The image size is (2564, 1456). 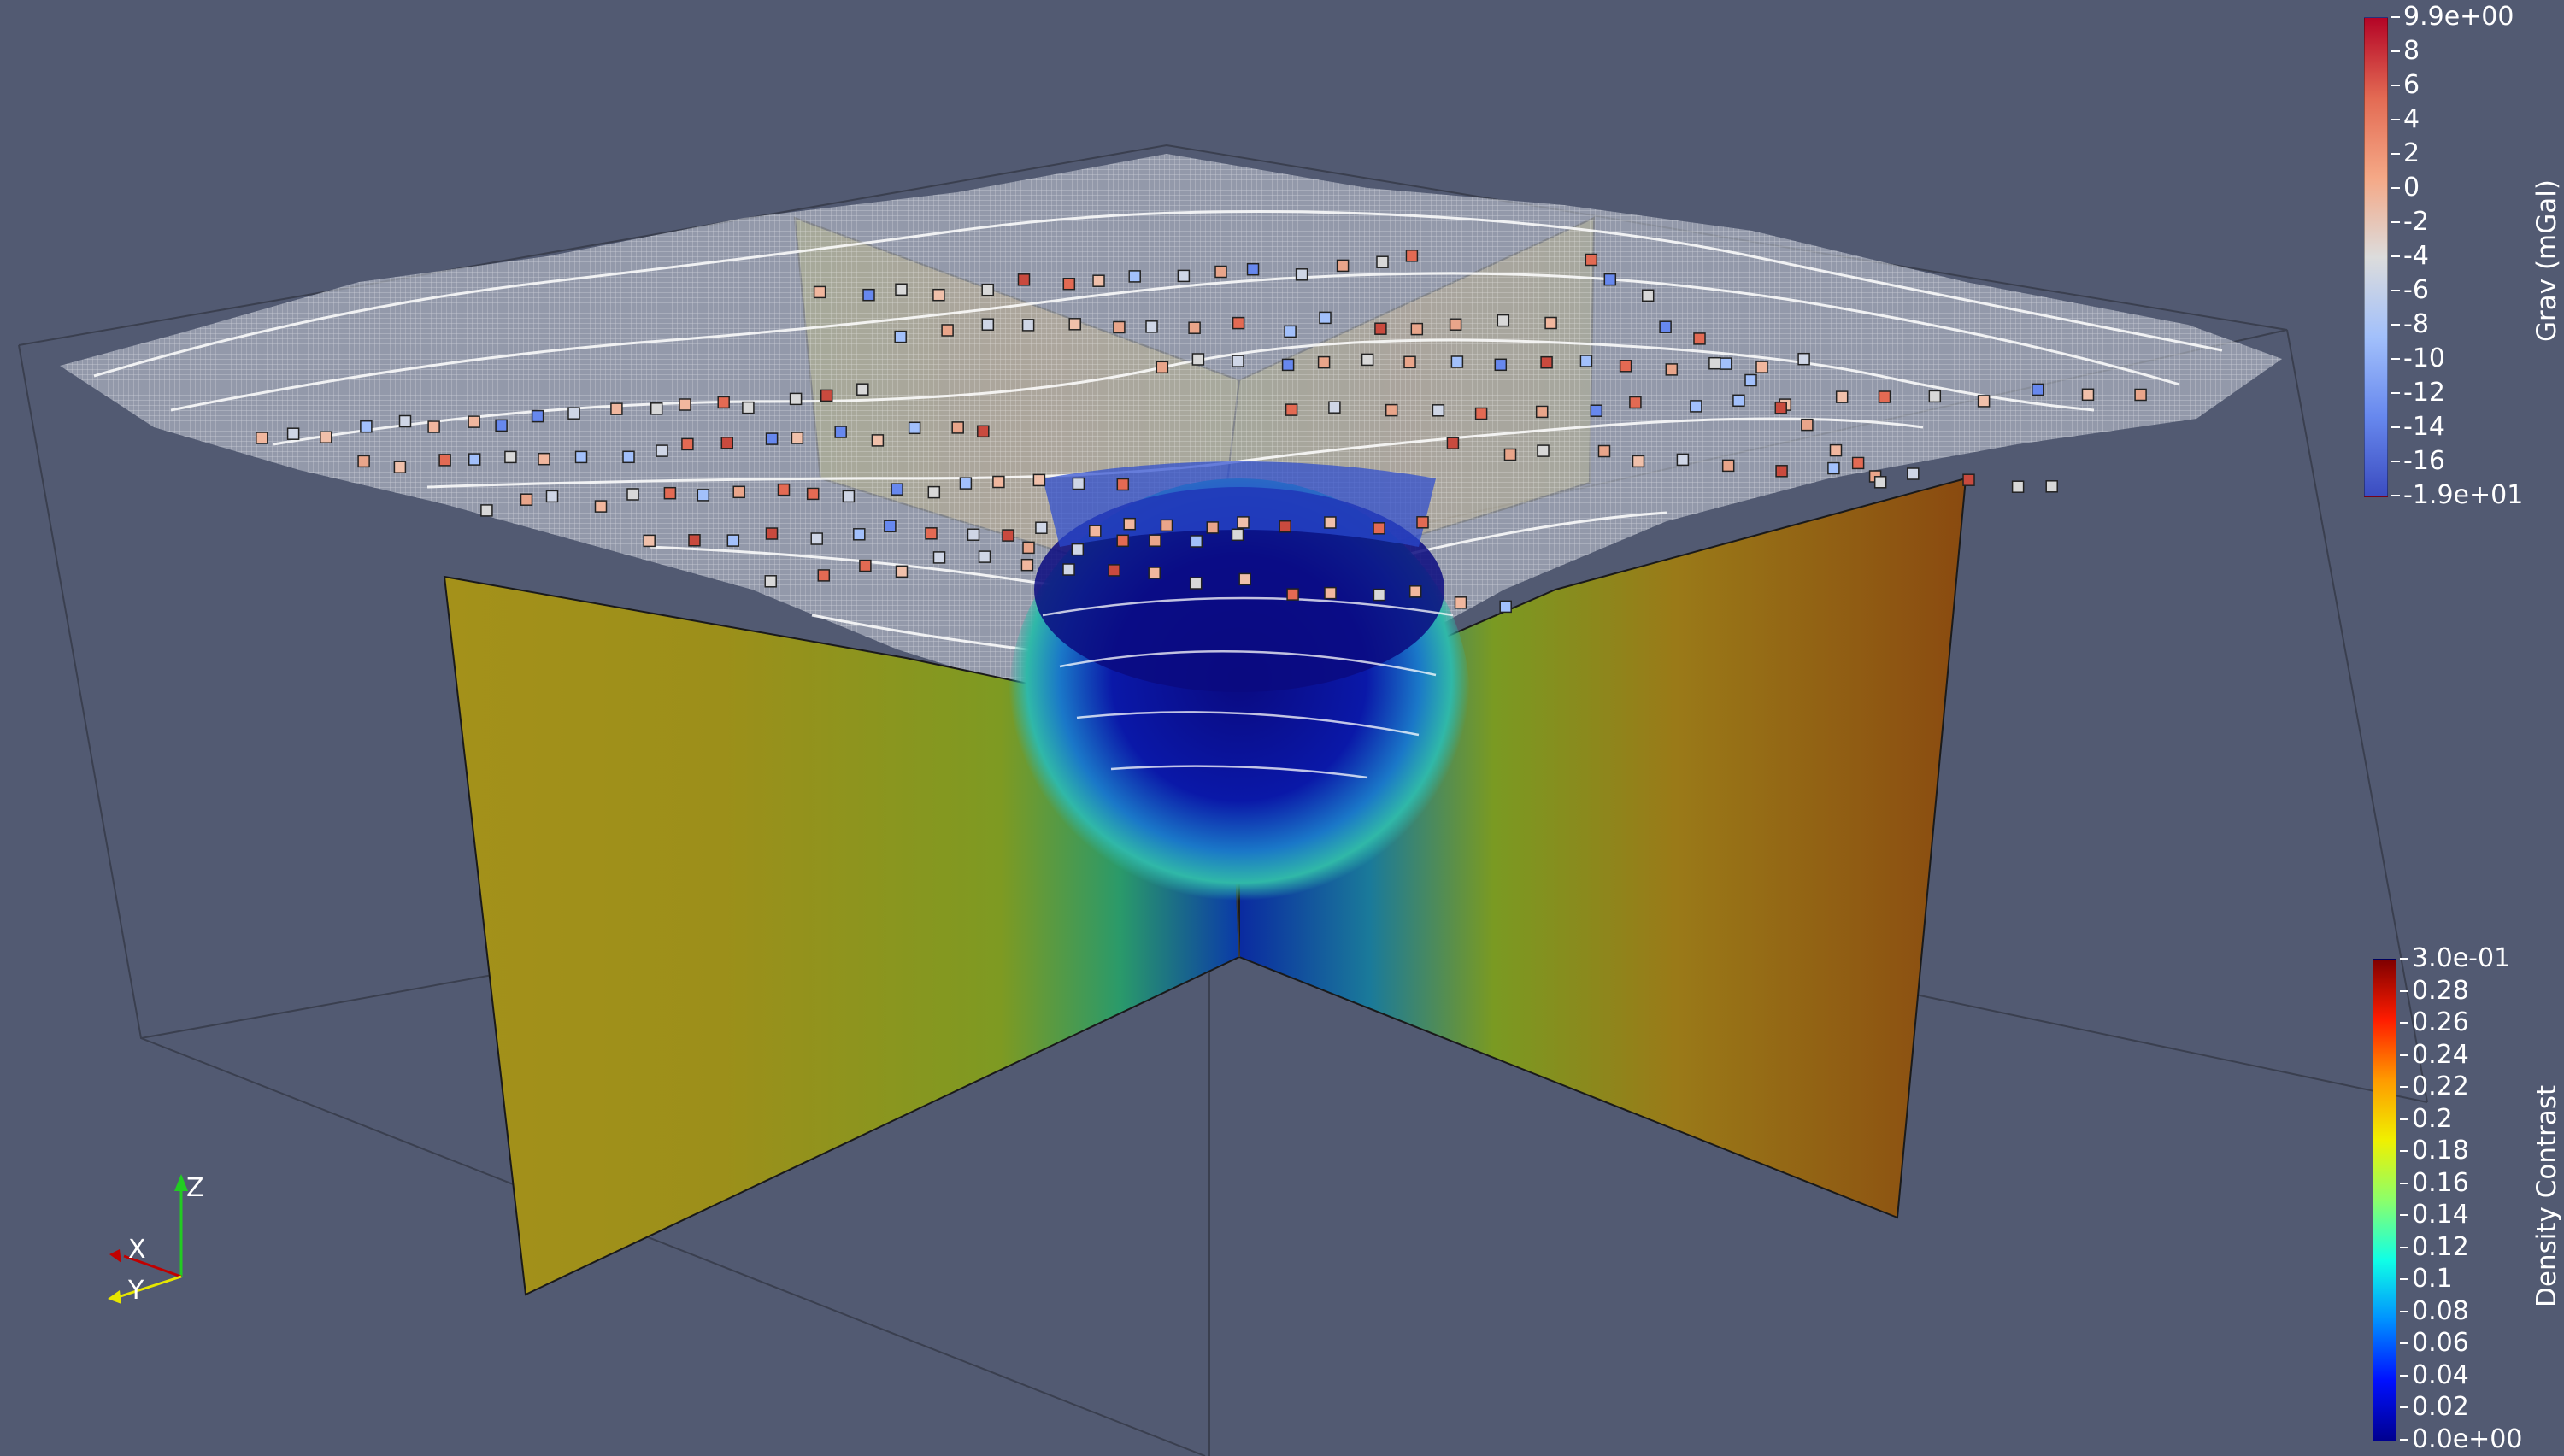 What do you see at coordinates (2440, 1343) in the screenshot?
I see `density-colorbar-label: 0.06` at bounding box center [2440, 1343].